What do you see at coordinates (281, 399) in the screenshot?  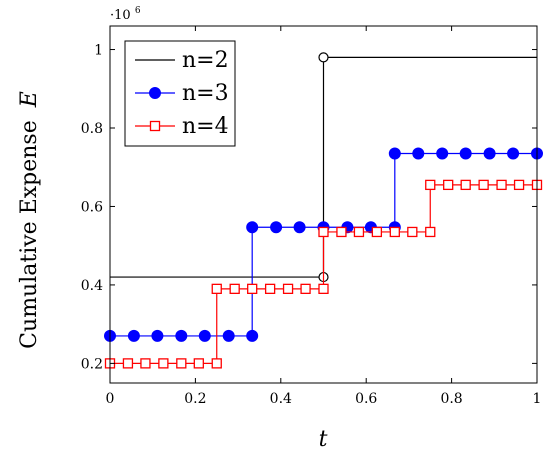 I see `x-tick-label-2: 0.4` at bounding box center [281, 399].